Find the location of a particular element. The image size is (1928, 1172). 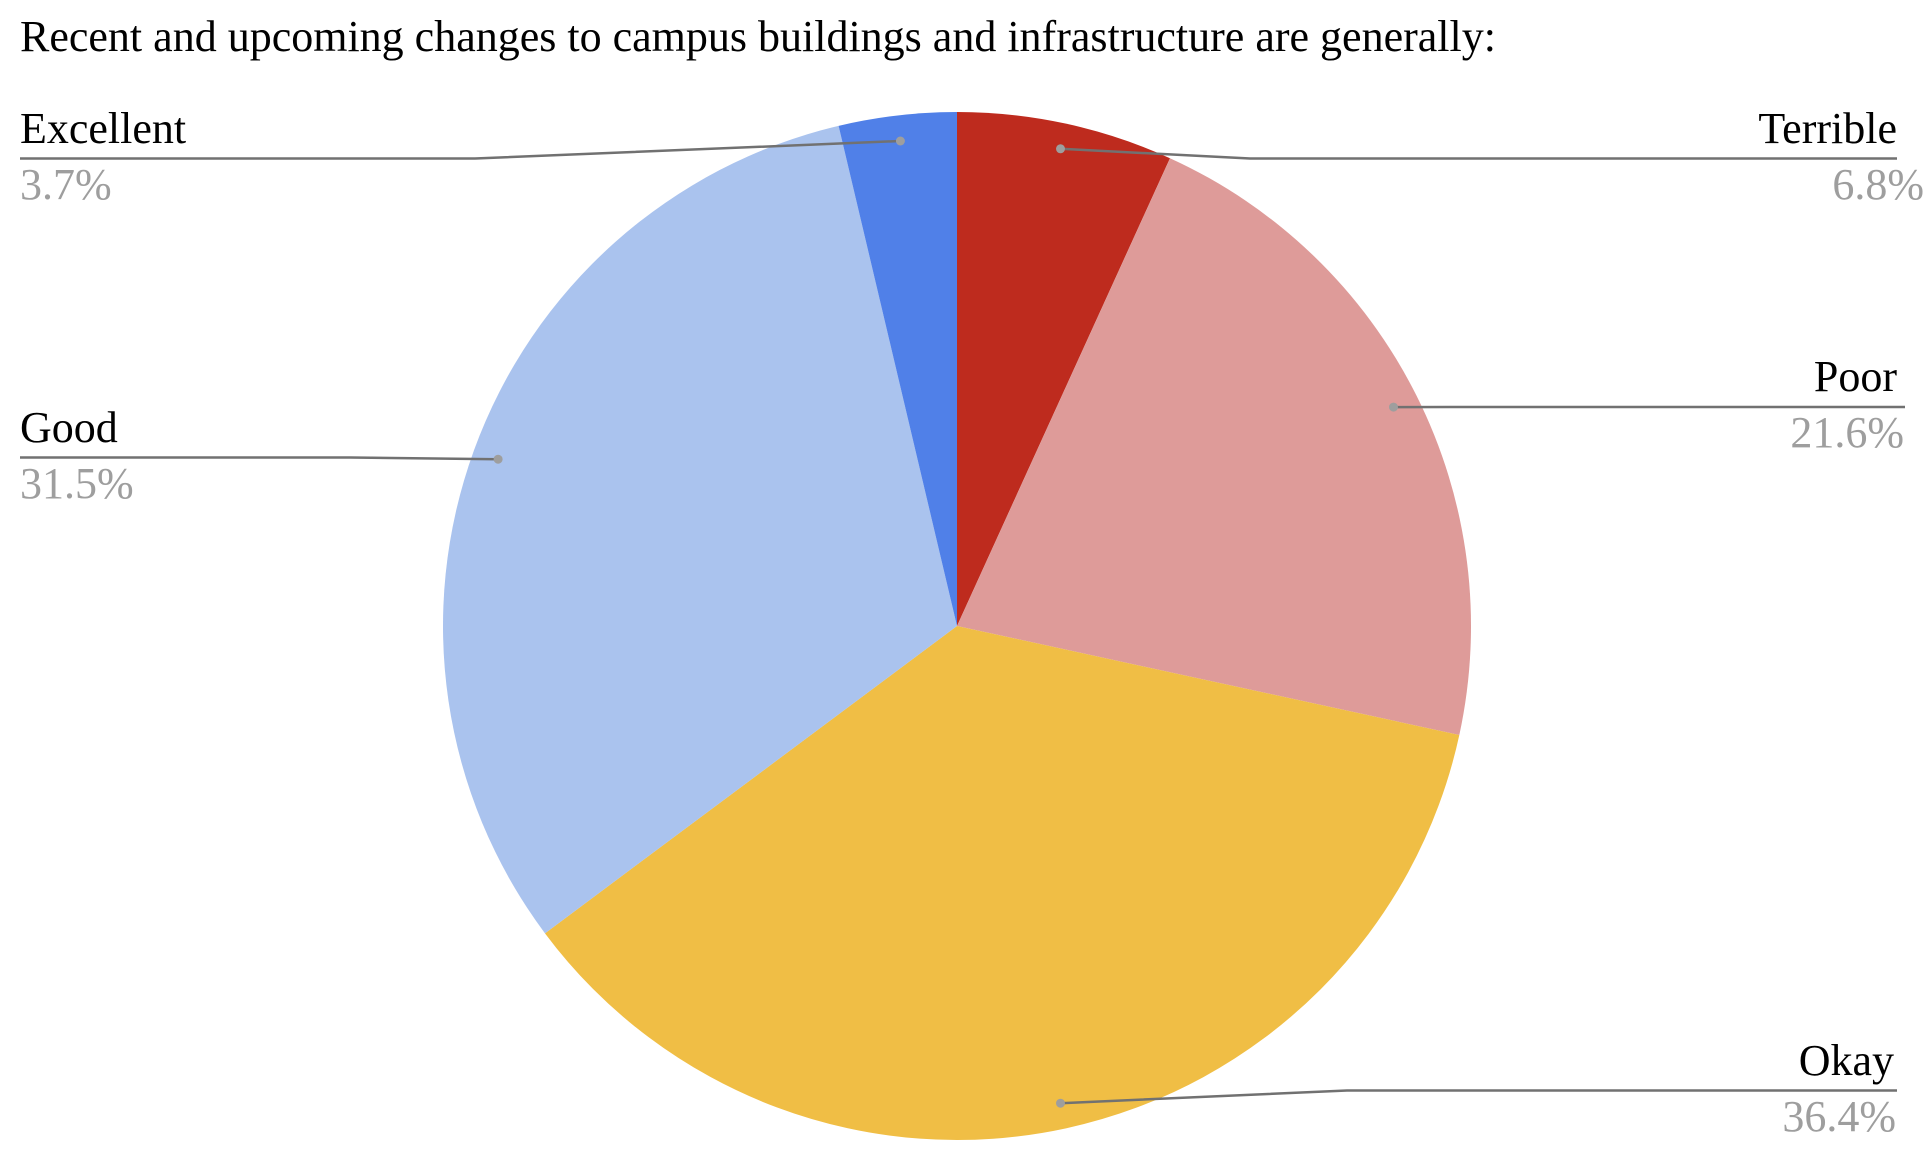

pie-slice-poor is located at coordinates (1214, 446).